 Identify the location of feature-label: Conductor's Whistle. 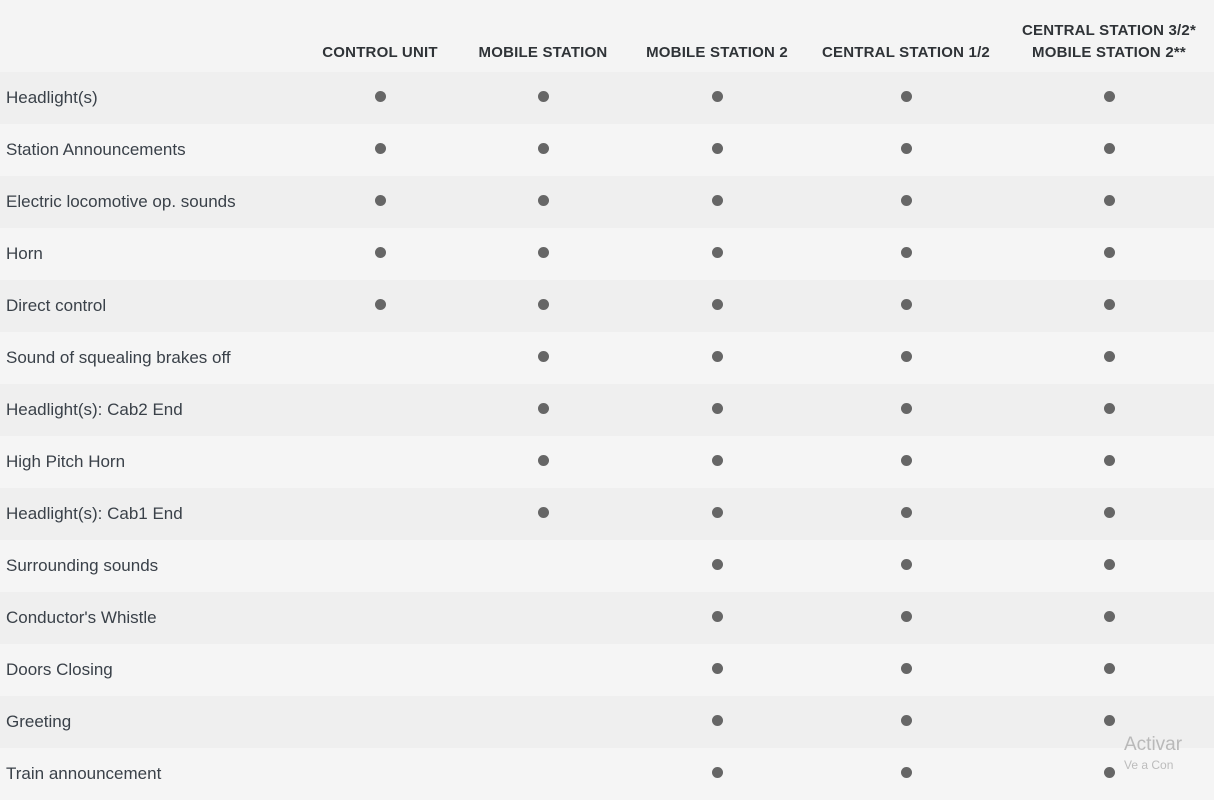
(81, 617).